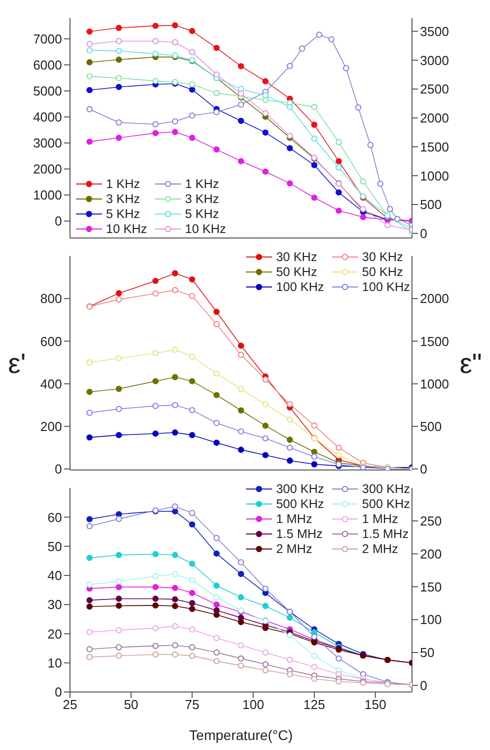  What do you see at coordinates (434, 31) in the screenshot?
I see `y2-tick-label: 3500` at bounding box center [434, 31].